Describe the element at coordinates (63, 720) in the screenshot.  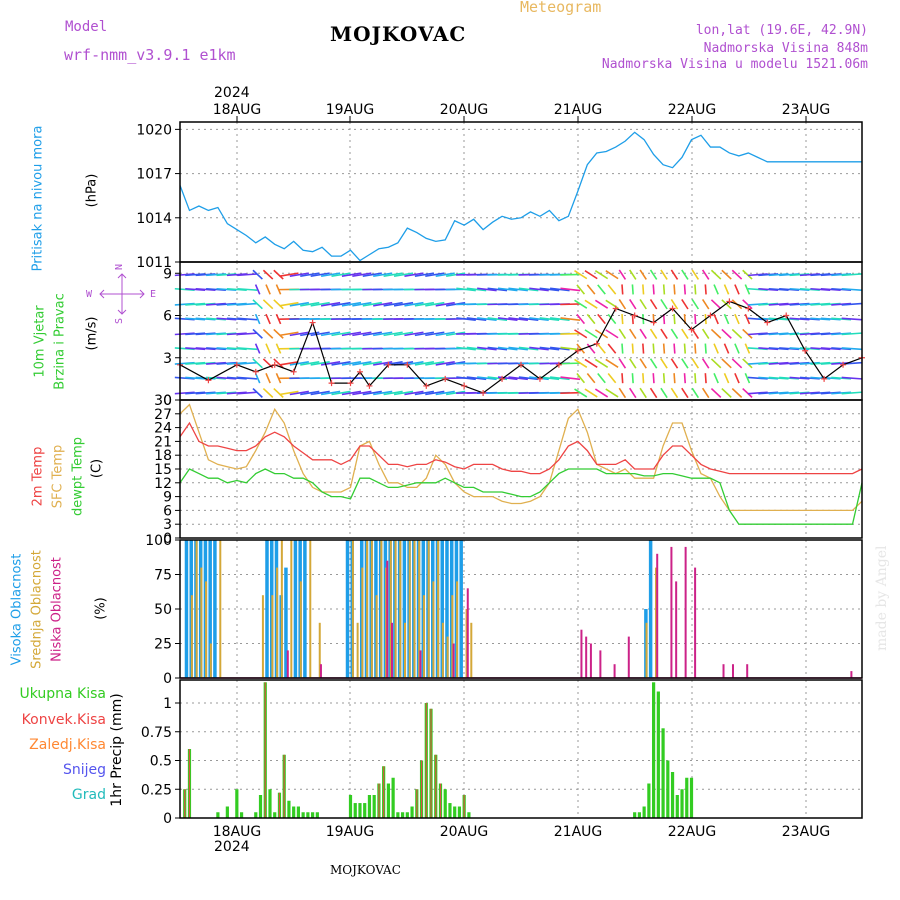
I see `legend-konvek: Konvek.Kisa` at that location.